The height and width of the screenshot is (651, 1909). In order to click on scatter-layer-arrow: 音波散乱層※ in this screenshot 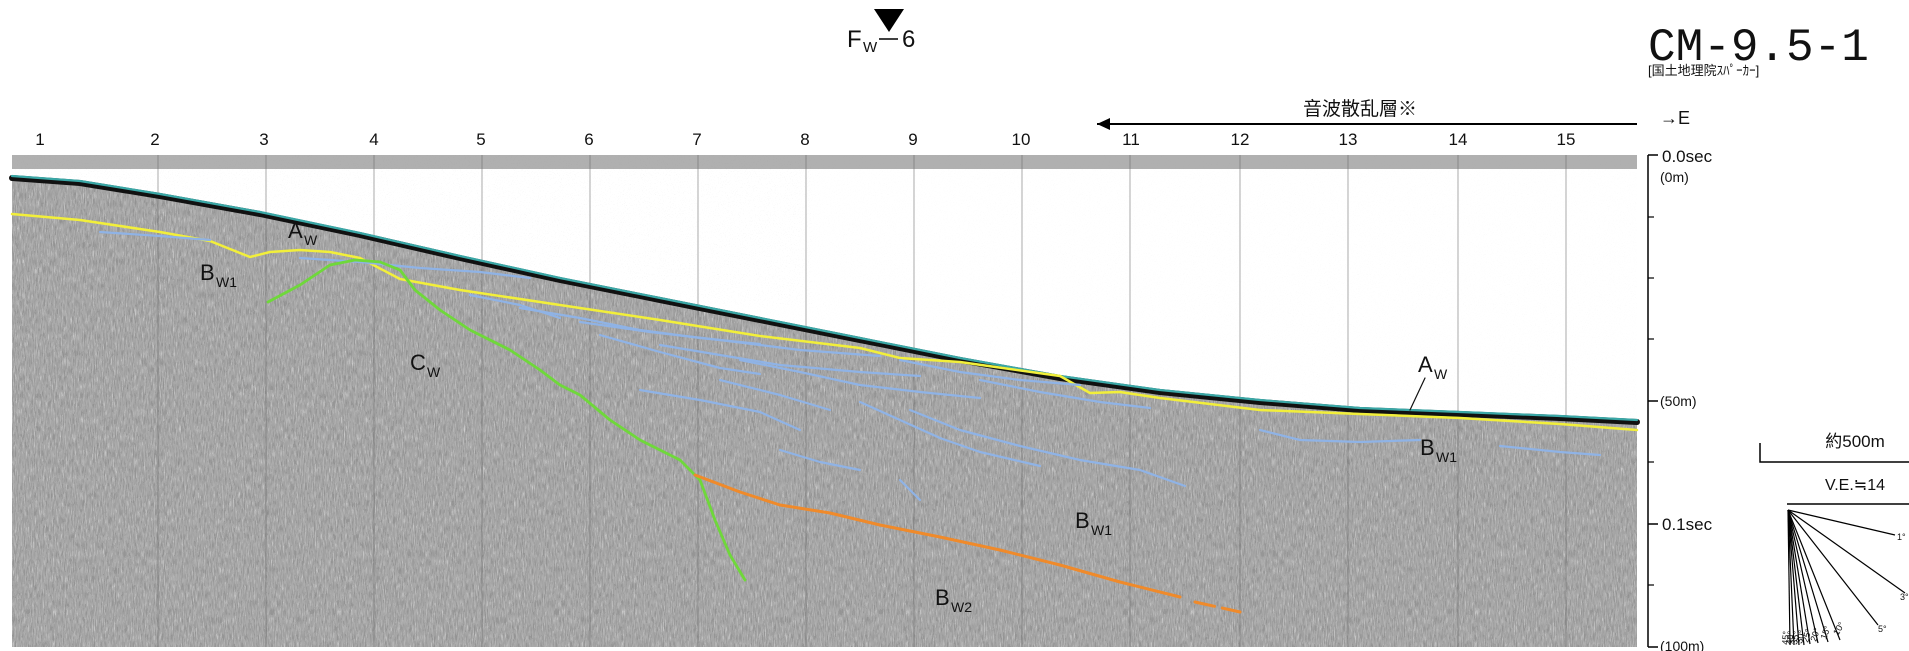, I will do `click(1367, 114)`.